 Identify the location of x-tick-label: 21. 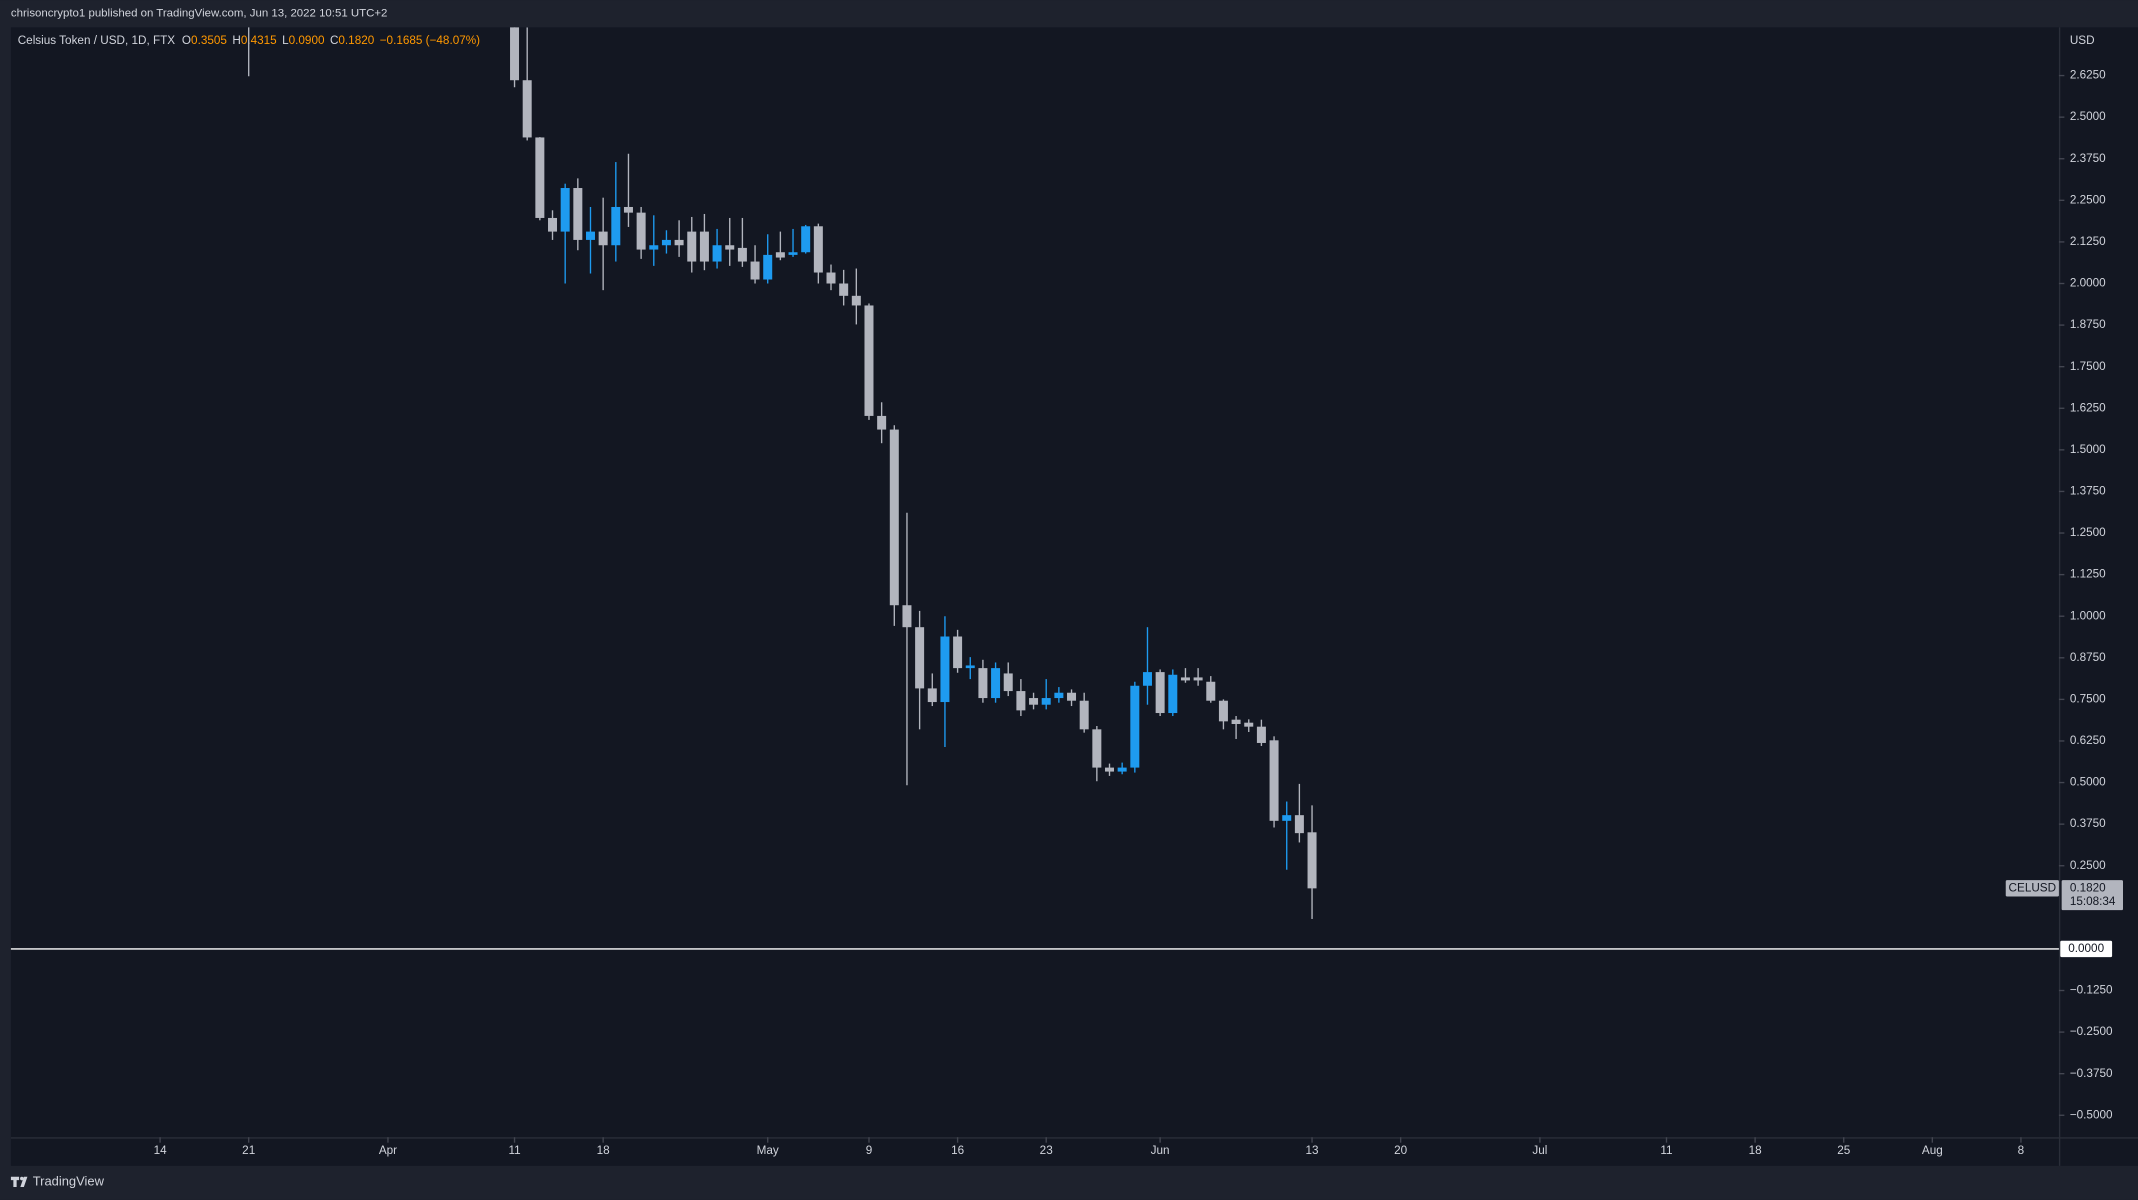
(248, 1150).